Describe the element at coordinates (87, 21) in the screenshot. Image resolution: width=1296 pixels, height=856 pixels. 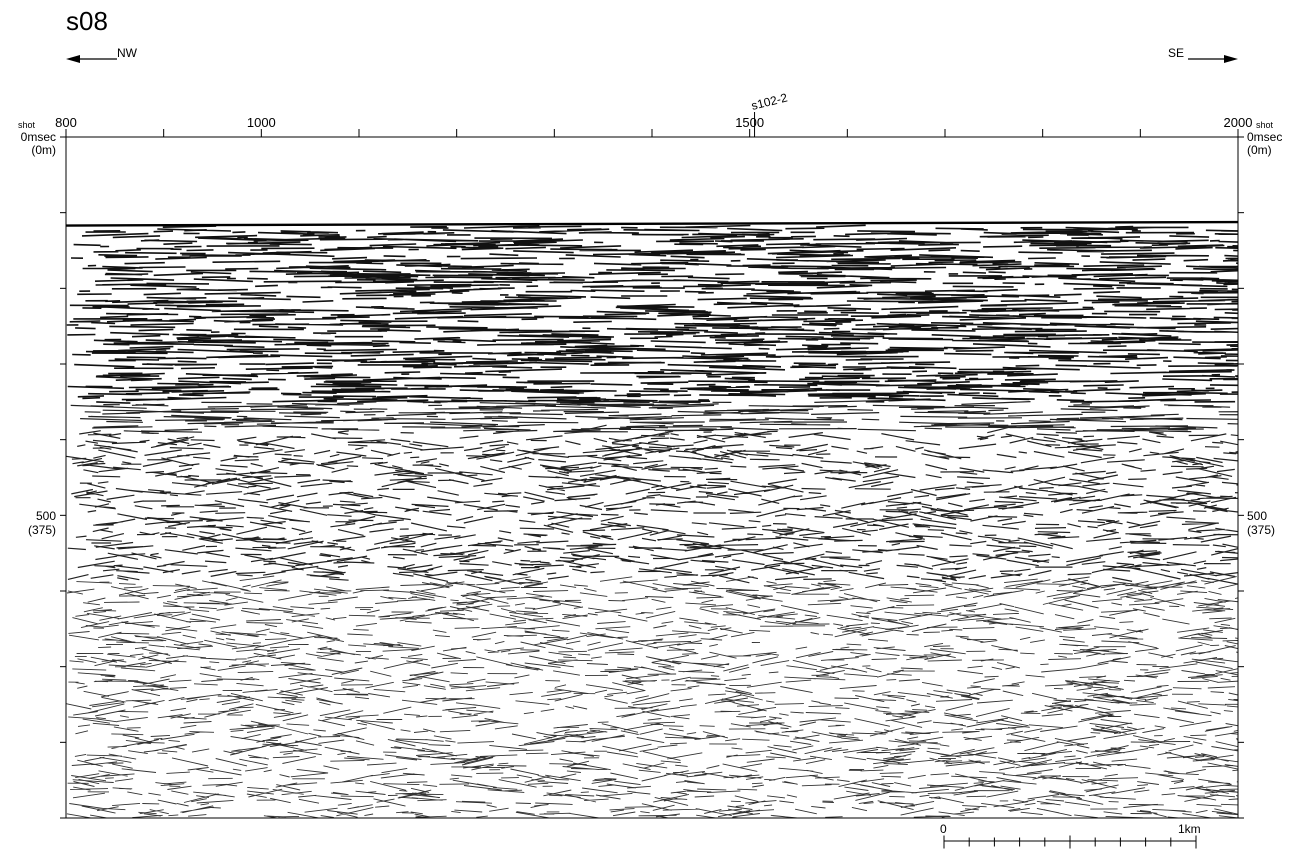
I see `figure-title: s08` at that location.